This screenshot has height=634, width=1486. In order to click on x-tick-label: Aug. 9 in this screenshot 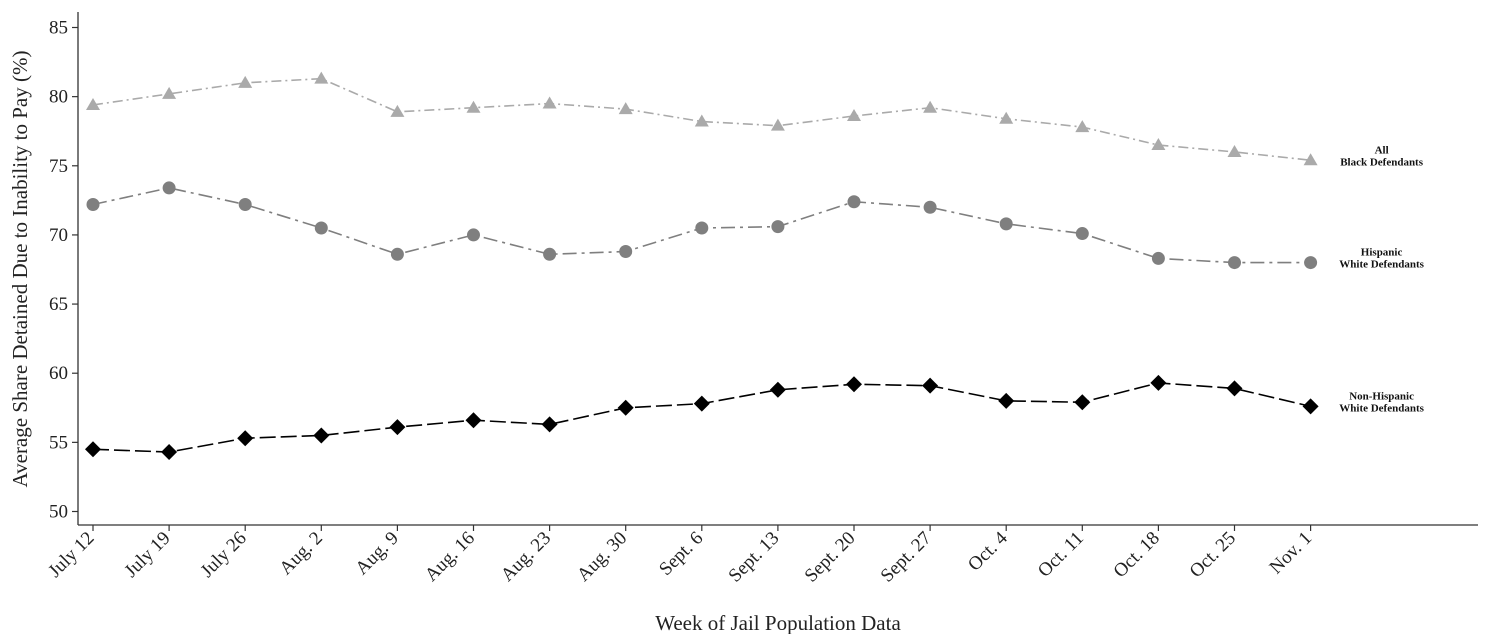, I will do `click(377, 553)`.